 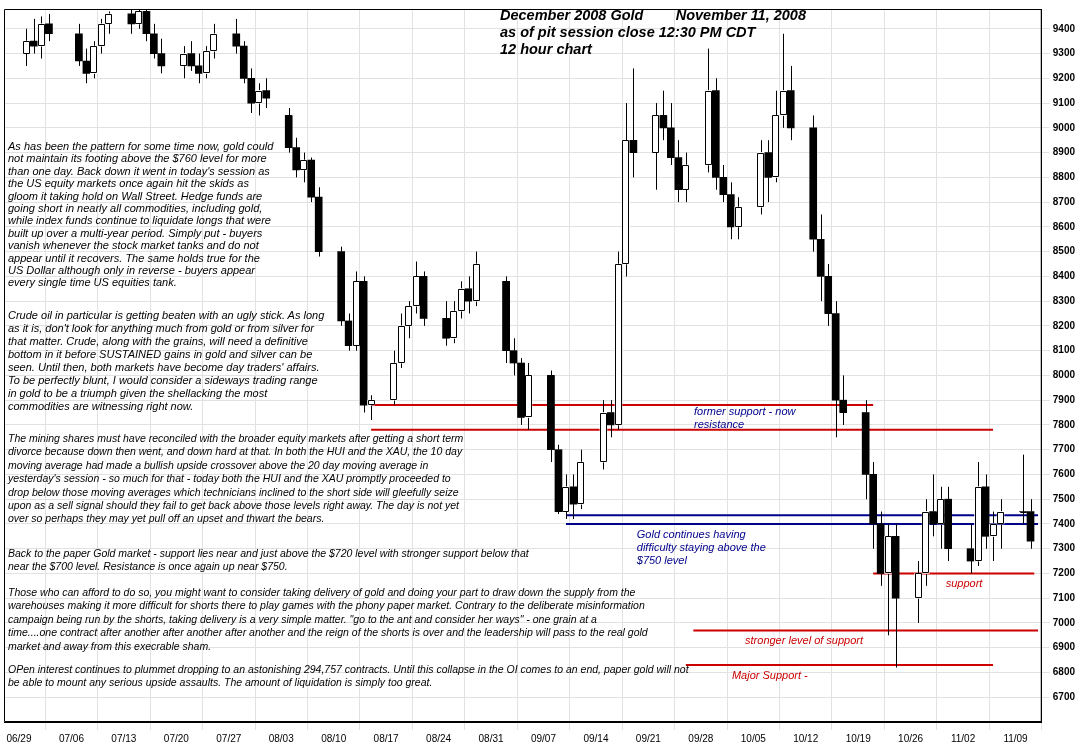 I want to click on y-tick-label: 9300, so click(x=1064, y=53).